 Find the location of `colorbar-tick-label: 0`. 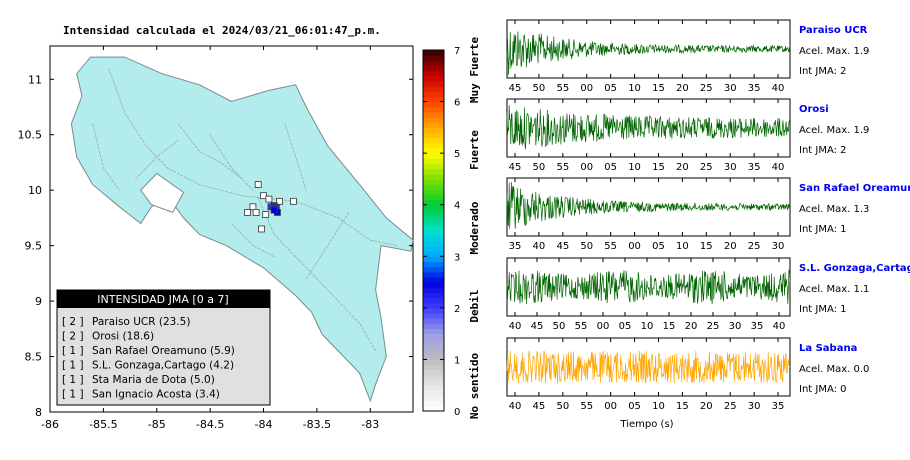

colorbar-tick-label: 0 is located at coordinates (457, 412).